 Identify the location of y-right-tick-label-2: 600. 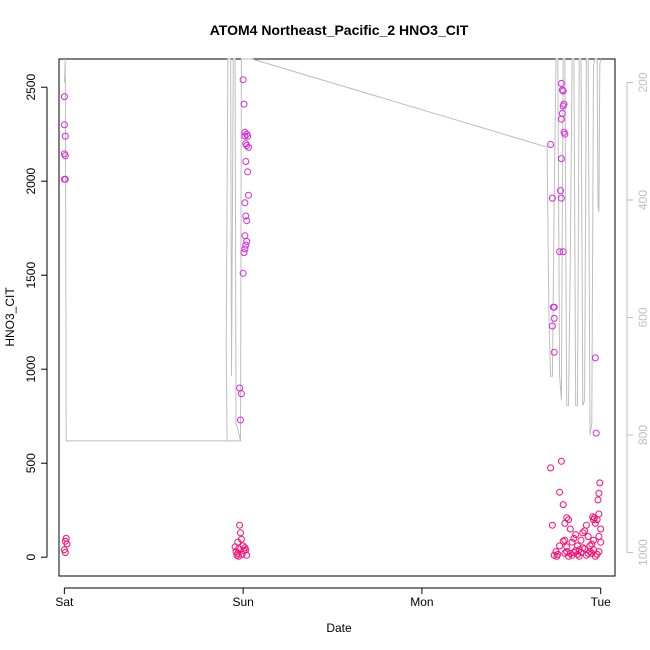
(643, 317).